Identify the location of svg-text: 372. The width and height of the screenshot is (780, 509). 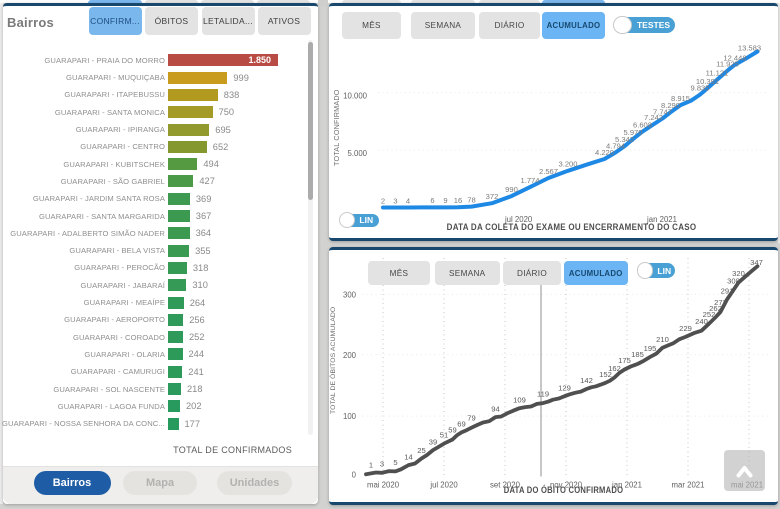
(492, 196).